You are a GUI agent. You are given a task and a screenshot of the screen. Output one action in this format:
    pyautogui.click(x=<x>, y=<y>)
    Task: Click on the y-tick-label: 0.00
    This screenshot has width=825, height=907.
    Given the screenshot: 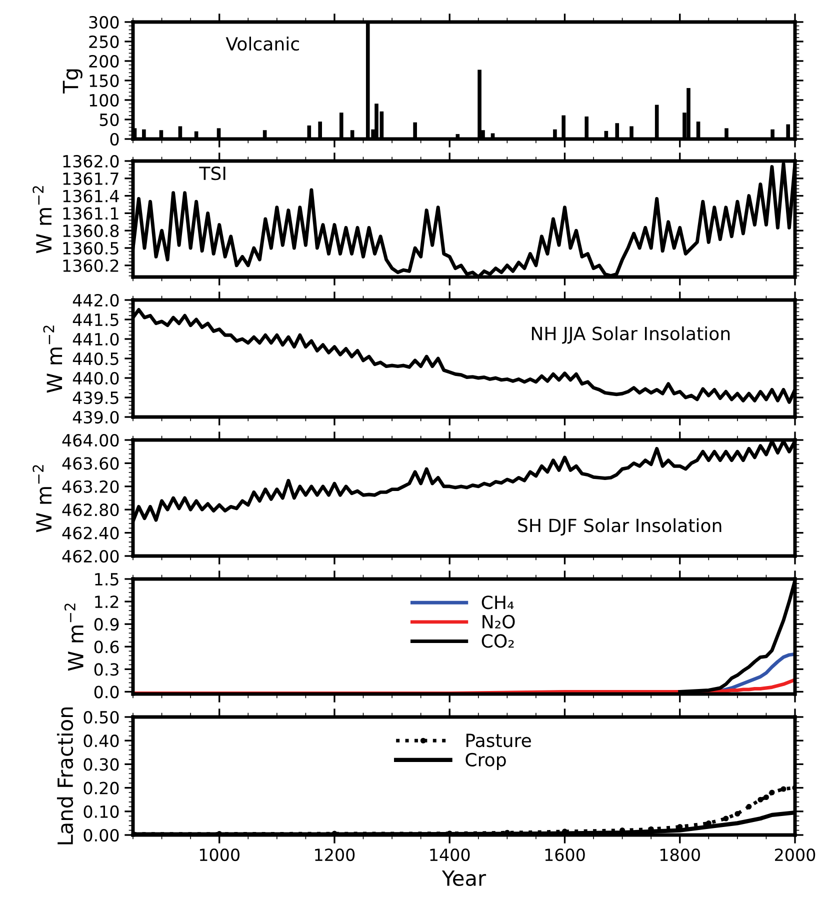 What is the action you would take?
    pyautogui.click(x=101, y=835)
    